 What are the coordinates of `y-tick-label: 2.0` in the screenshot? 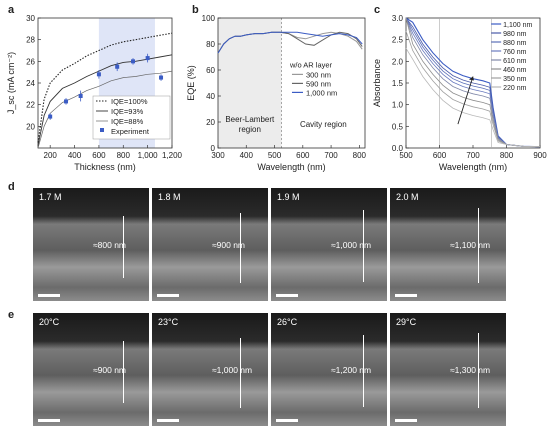 It's located at (398, 61).